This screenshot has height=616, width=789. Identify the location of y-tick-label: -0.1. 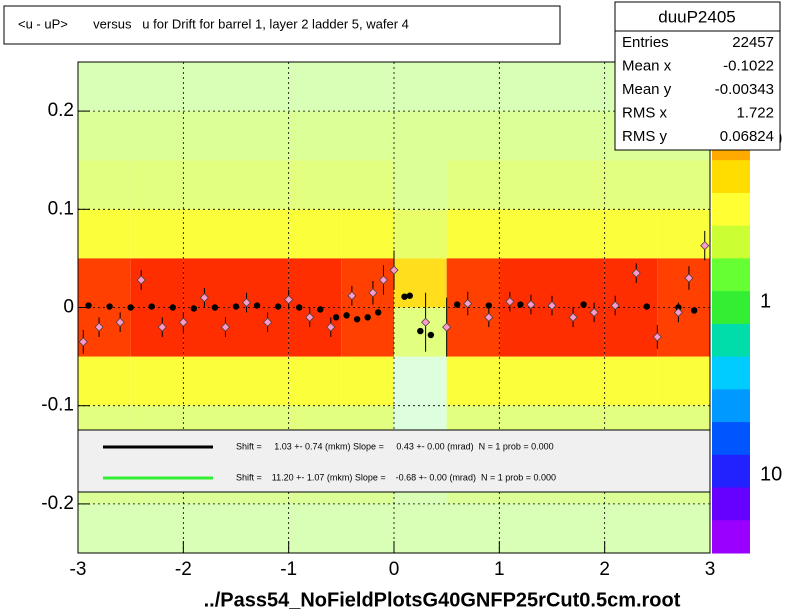
(57, 405).